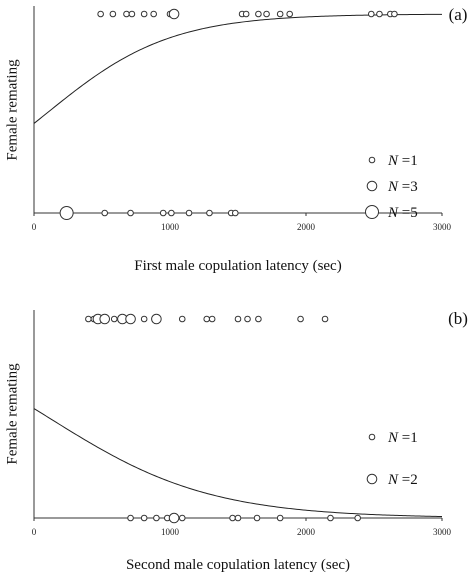  I want to click on panel-b-x-tick-label: 3000, so click(442, 532).